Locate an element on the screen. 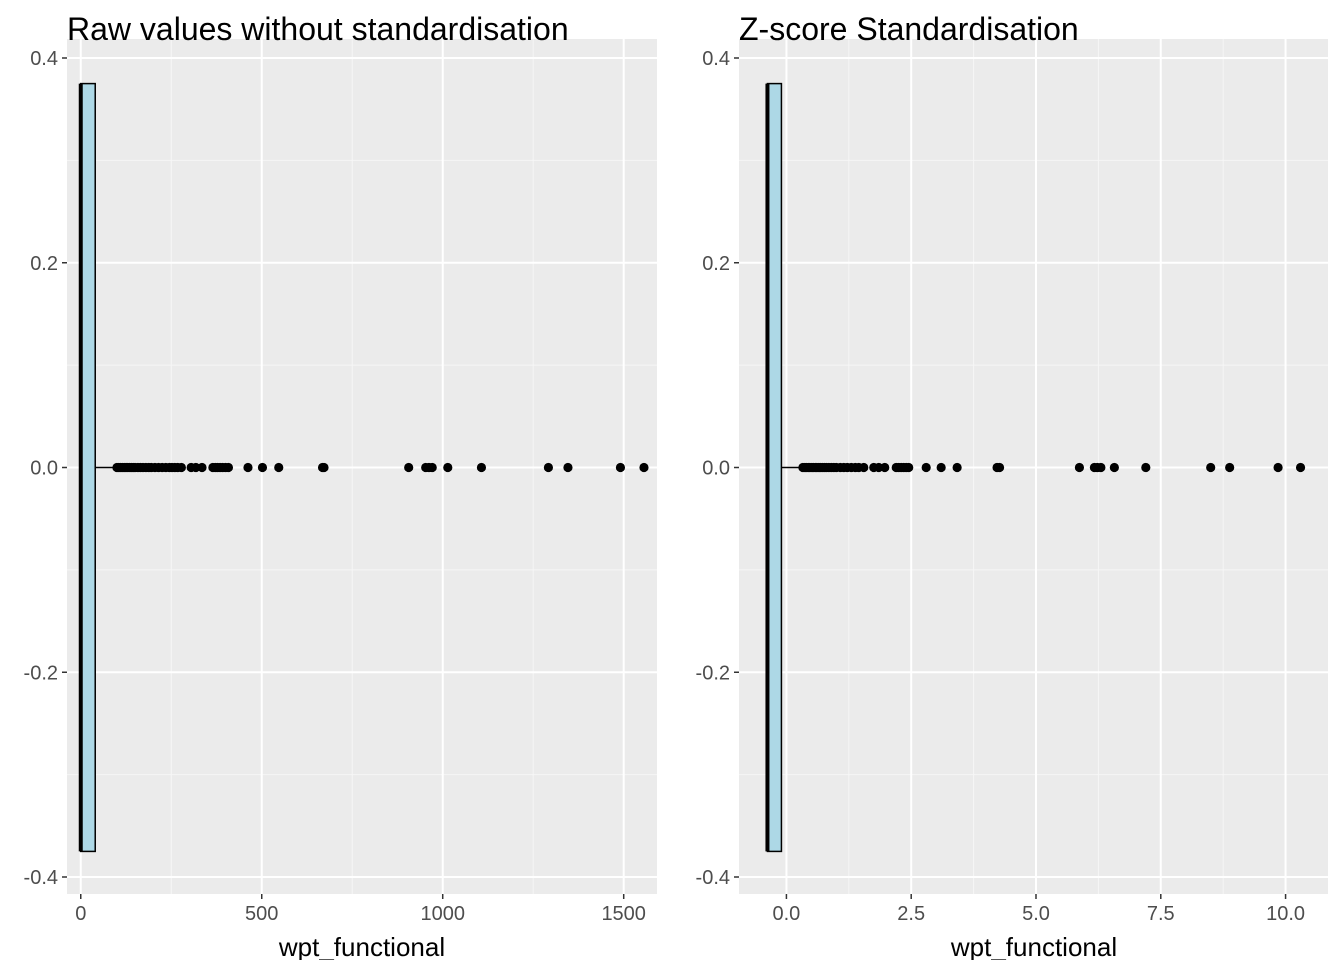  x-tick-label: 1500 is located at coordinates (623, 914).